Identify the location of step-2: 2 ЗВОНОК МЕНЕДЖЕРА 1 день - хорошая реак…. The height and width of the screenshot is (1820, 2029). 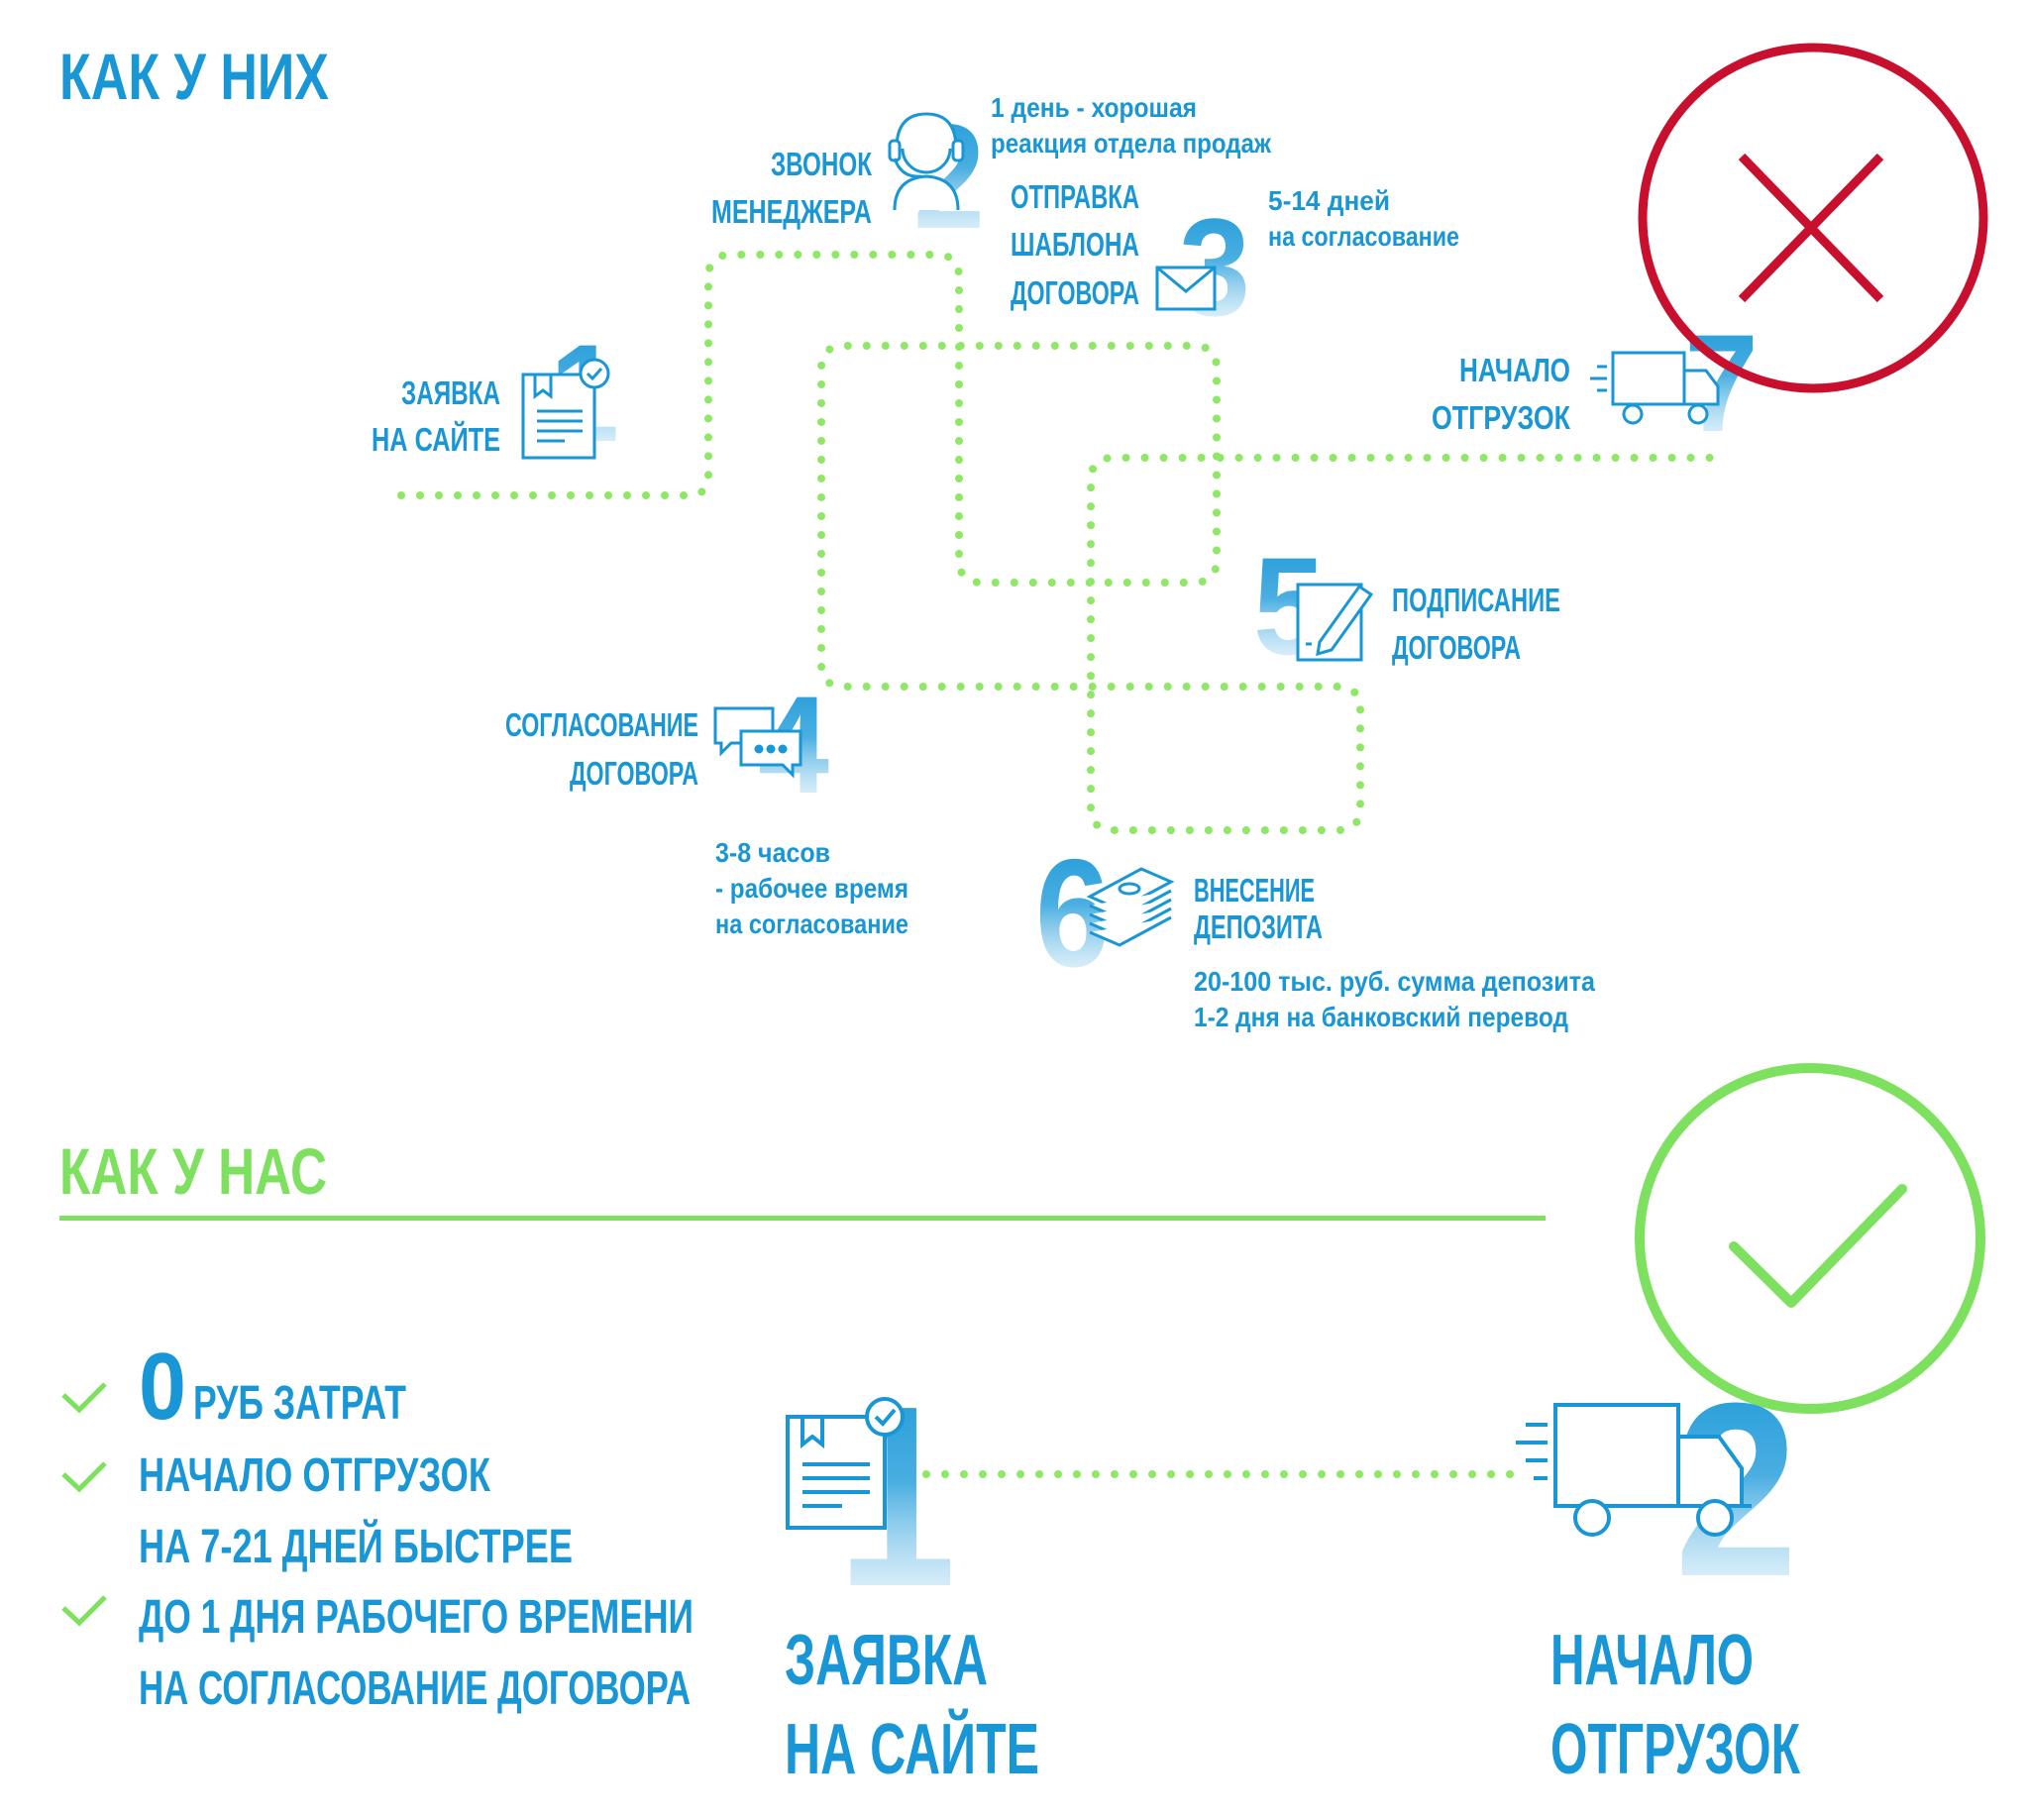
(992, 176).